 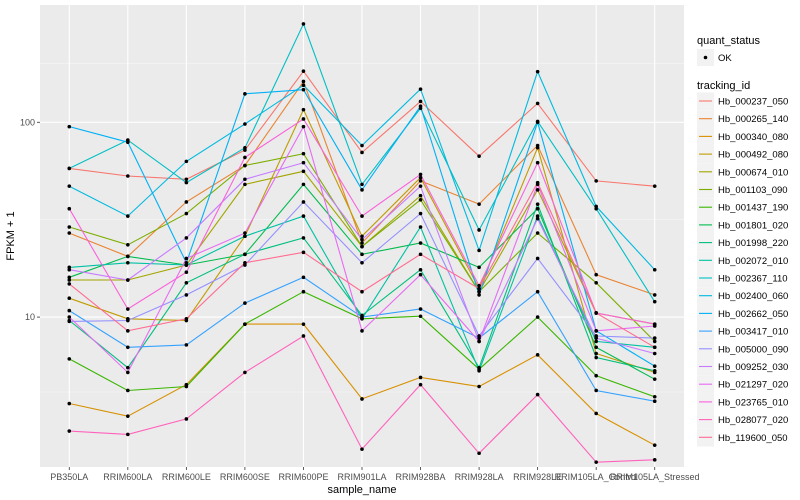 What do you see at coordinates (361, 477) in the screenshot?
I see `x-tick-label: RRIM901LA` at bounding box center [361, 477].